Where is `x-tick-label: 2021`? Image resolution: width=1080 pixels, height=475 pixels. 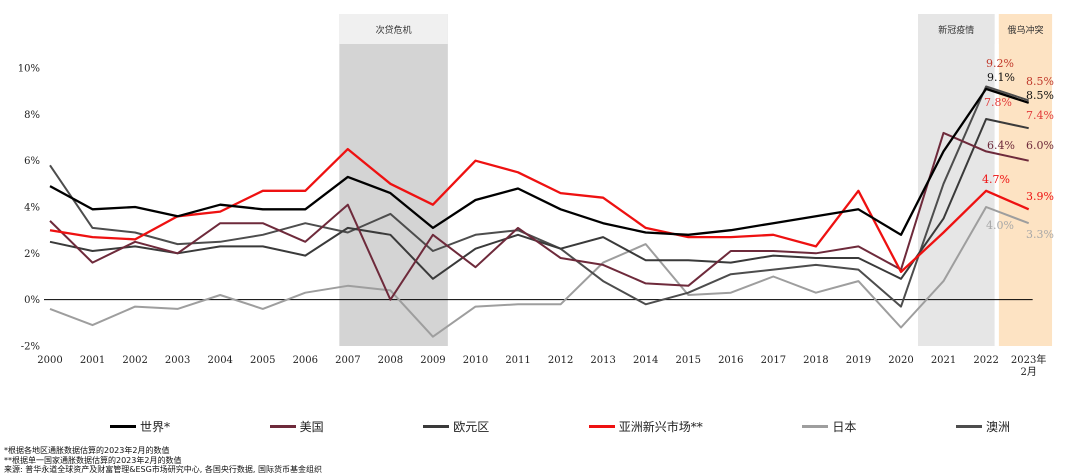 x-tick-label: 2021 is located at coordinates (943, 360).